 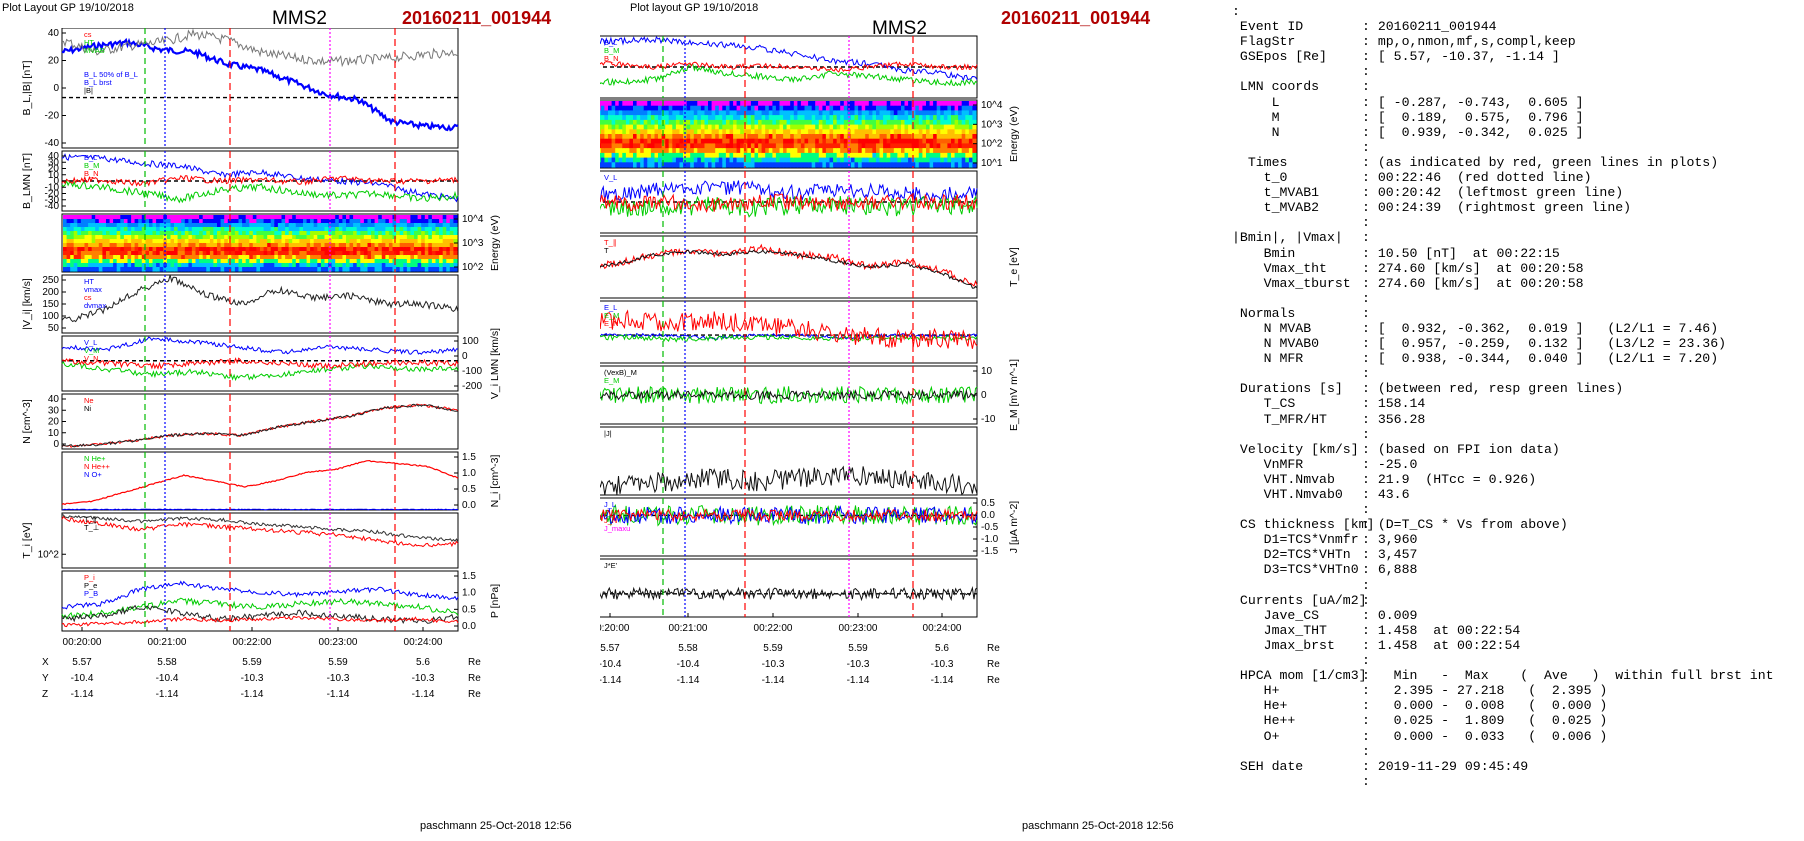 I want to click on legend-entry: HT, so click(x=89, y=42).